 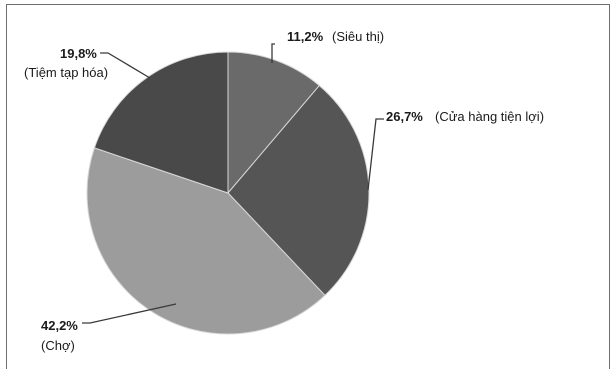 What do you see at coordinates (78, 53) in the screenshot?
I see `slice-value-tiem-tap-hoa: 19,8%` at bounding box center [78, 53].